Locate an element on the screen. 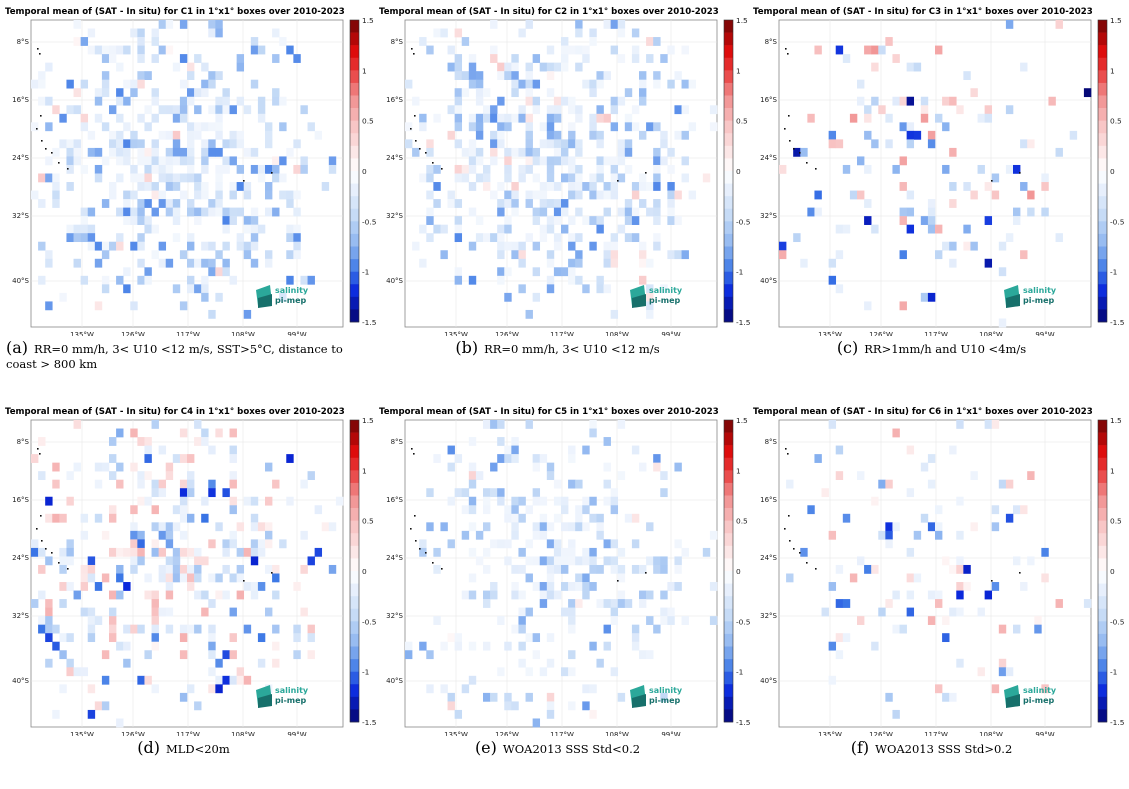 The height and width of the screenshot is (789, 1129). logo-text-bottom: pi-mep is located at coordinates (665, 700).